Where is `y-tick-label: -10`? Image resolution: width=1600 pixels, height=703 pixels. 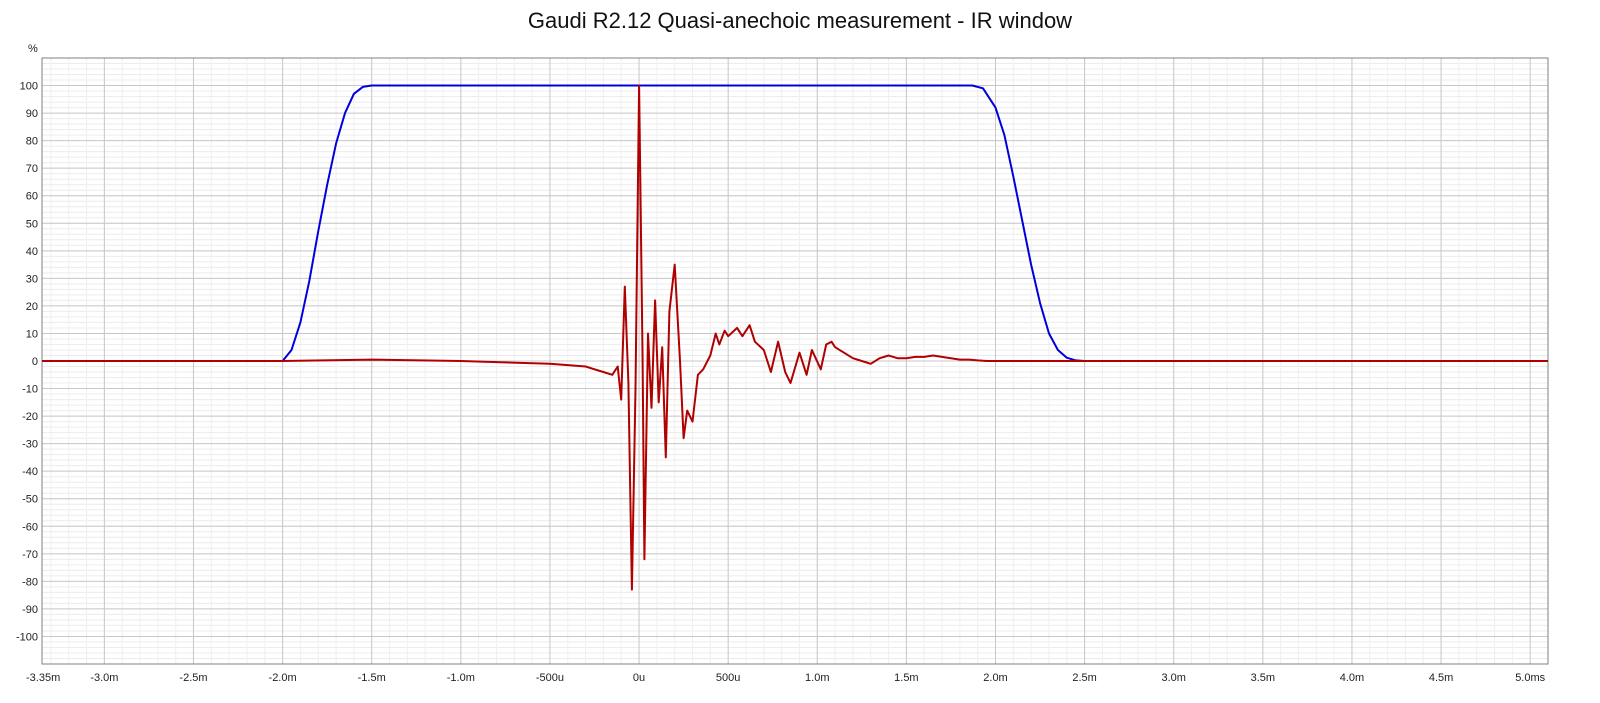 y-tick-label: -10 is located at coordinates (30, 390).